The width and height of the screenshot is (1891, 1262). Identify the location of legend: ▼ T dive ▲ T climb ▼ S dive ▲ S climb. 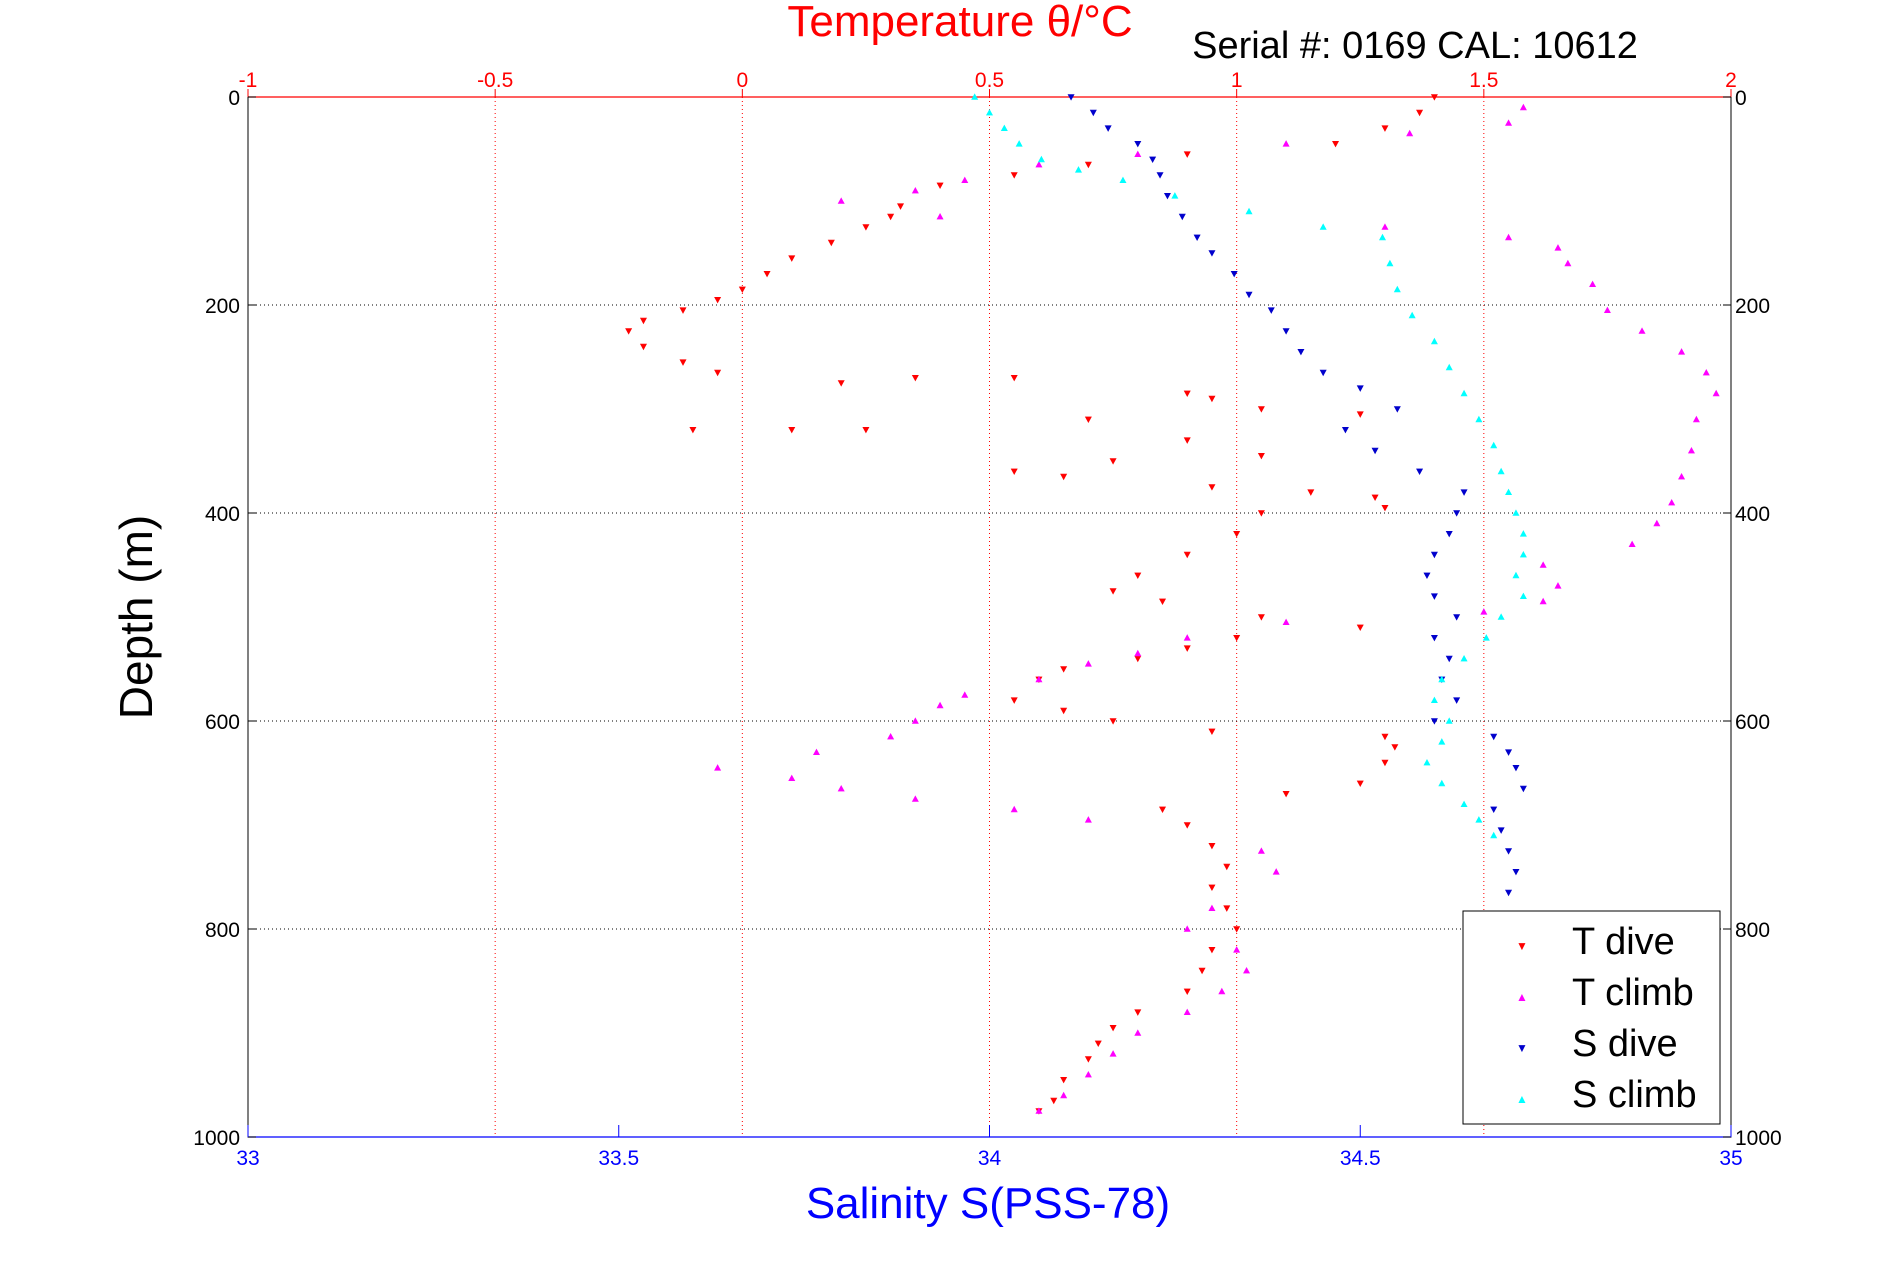
(1591, 1017).